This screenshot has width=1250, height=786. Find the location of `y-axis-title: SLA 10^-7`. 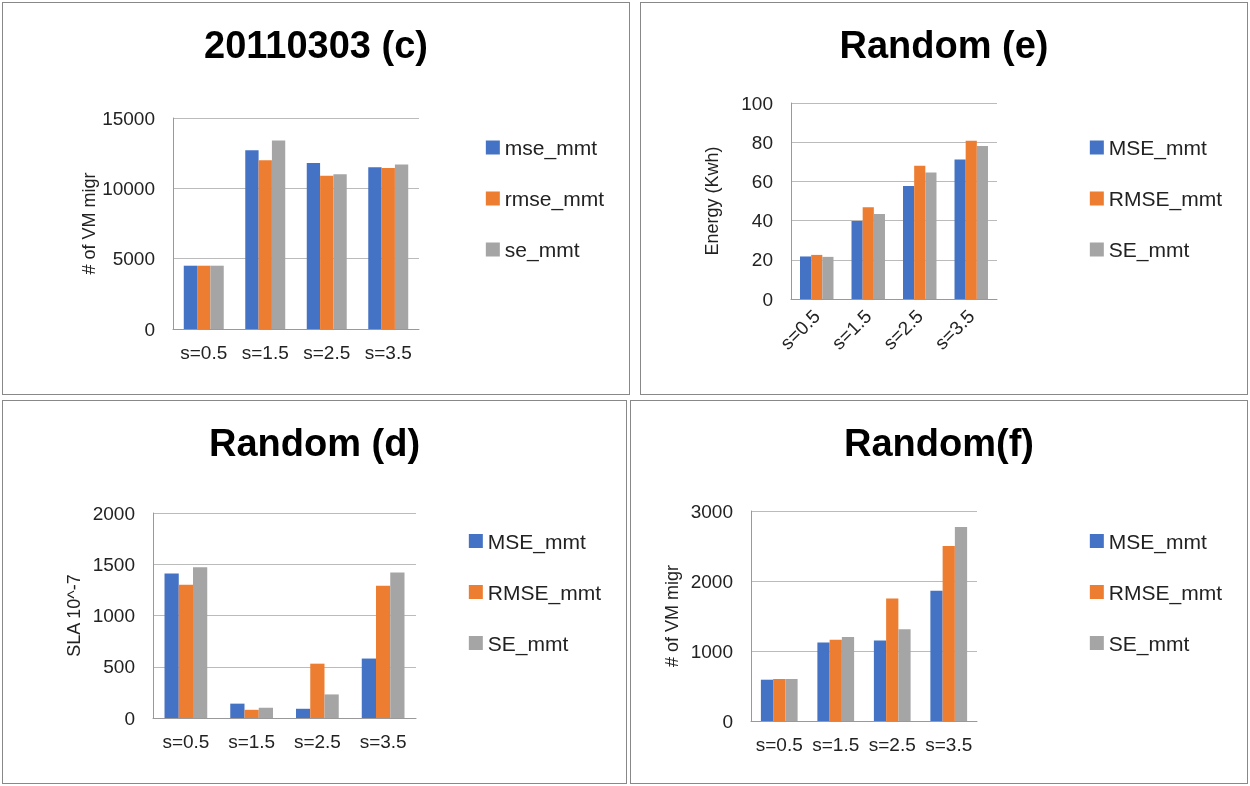

y-axis-title: SLA 10^-7 is located at coordinates (74, 615).